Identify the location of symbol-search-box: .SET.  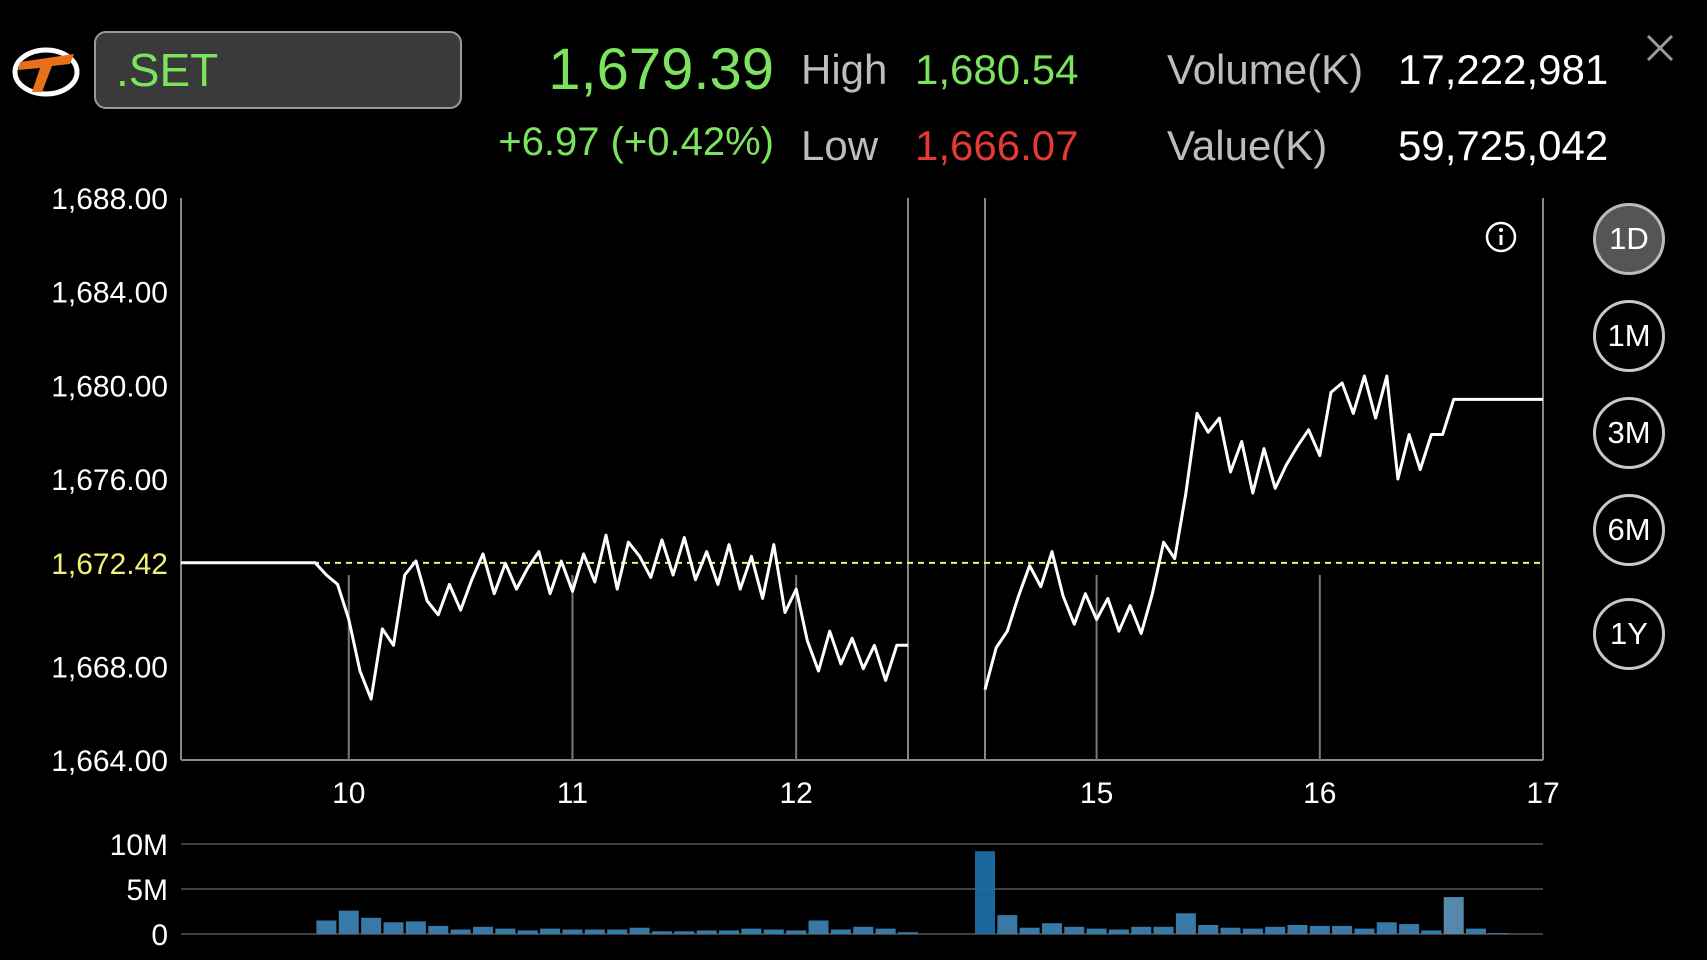
(278, 70).